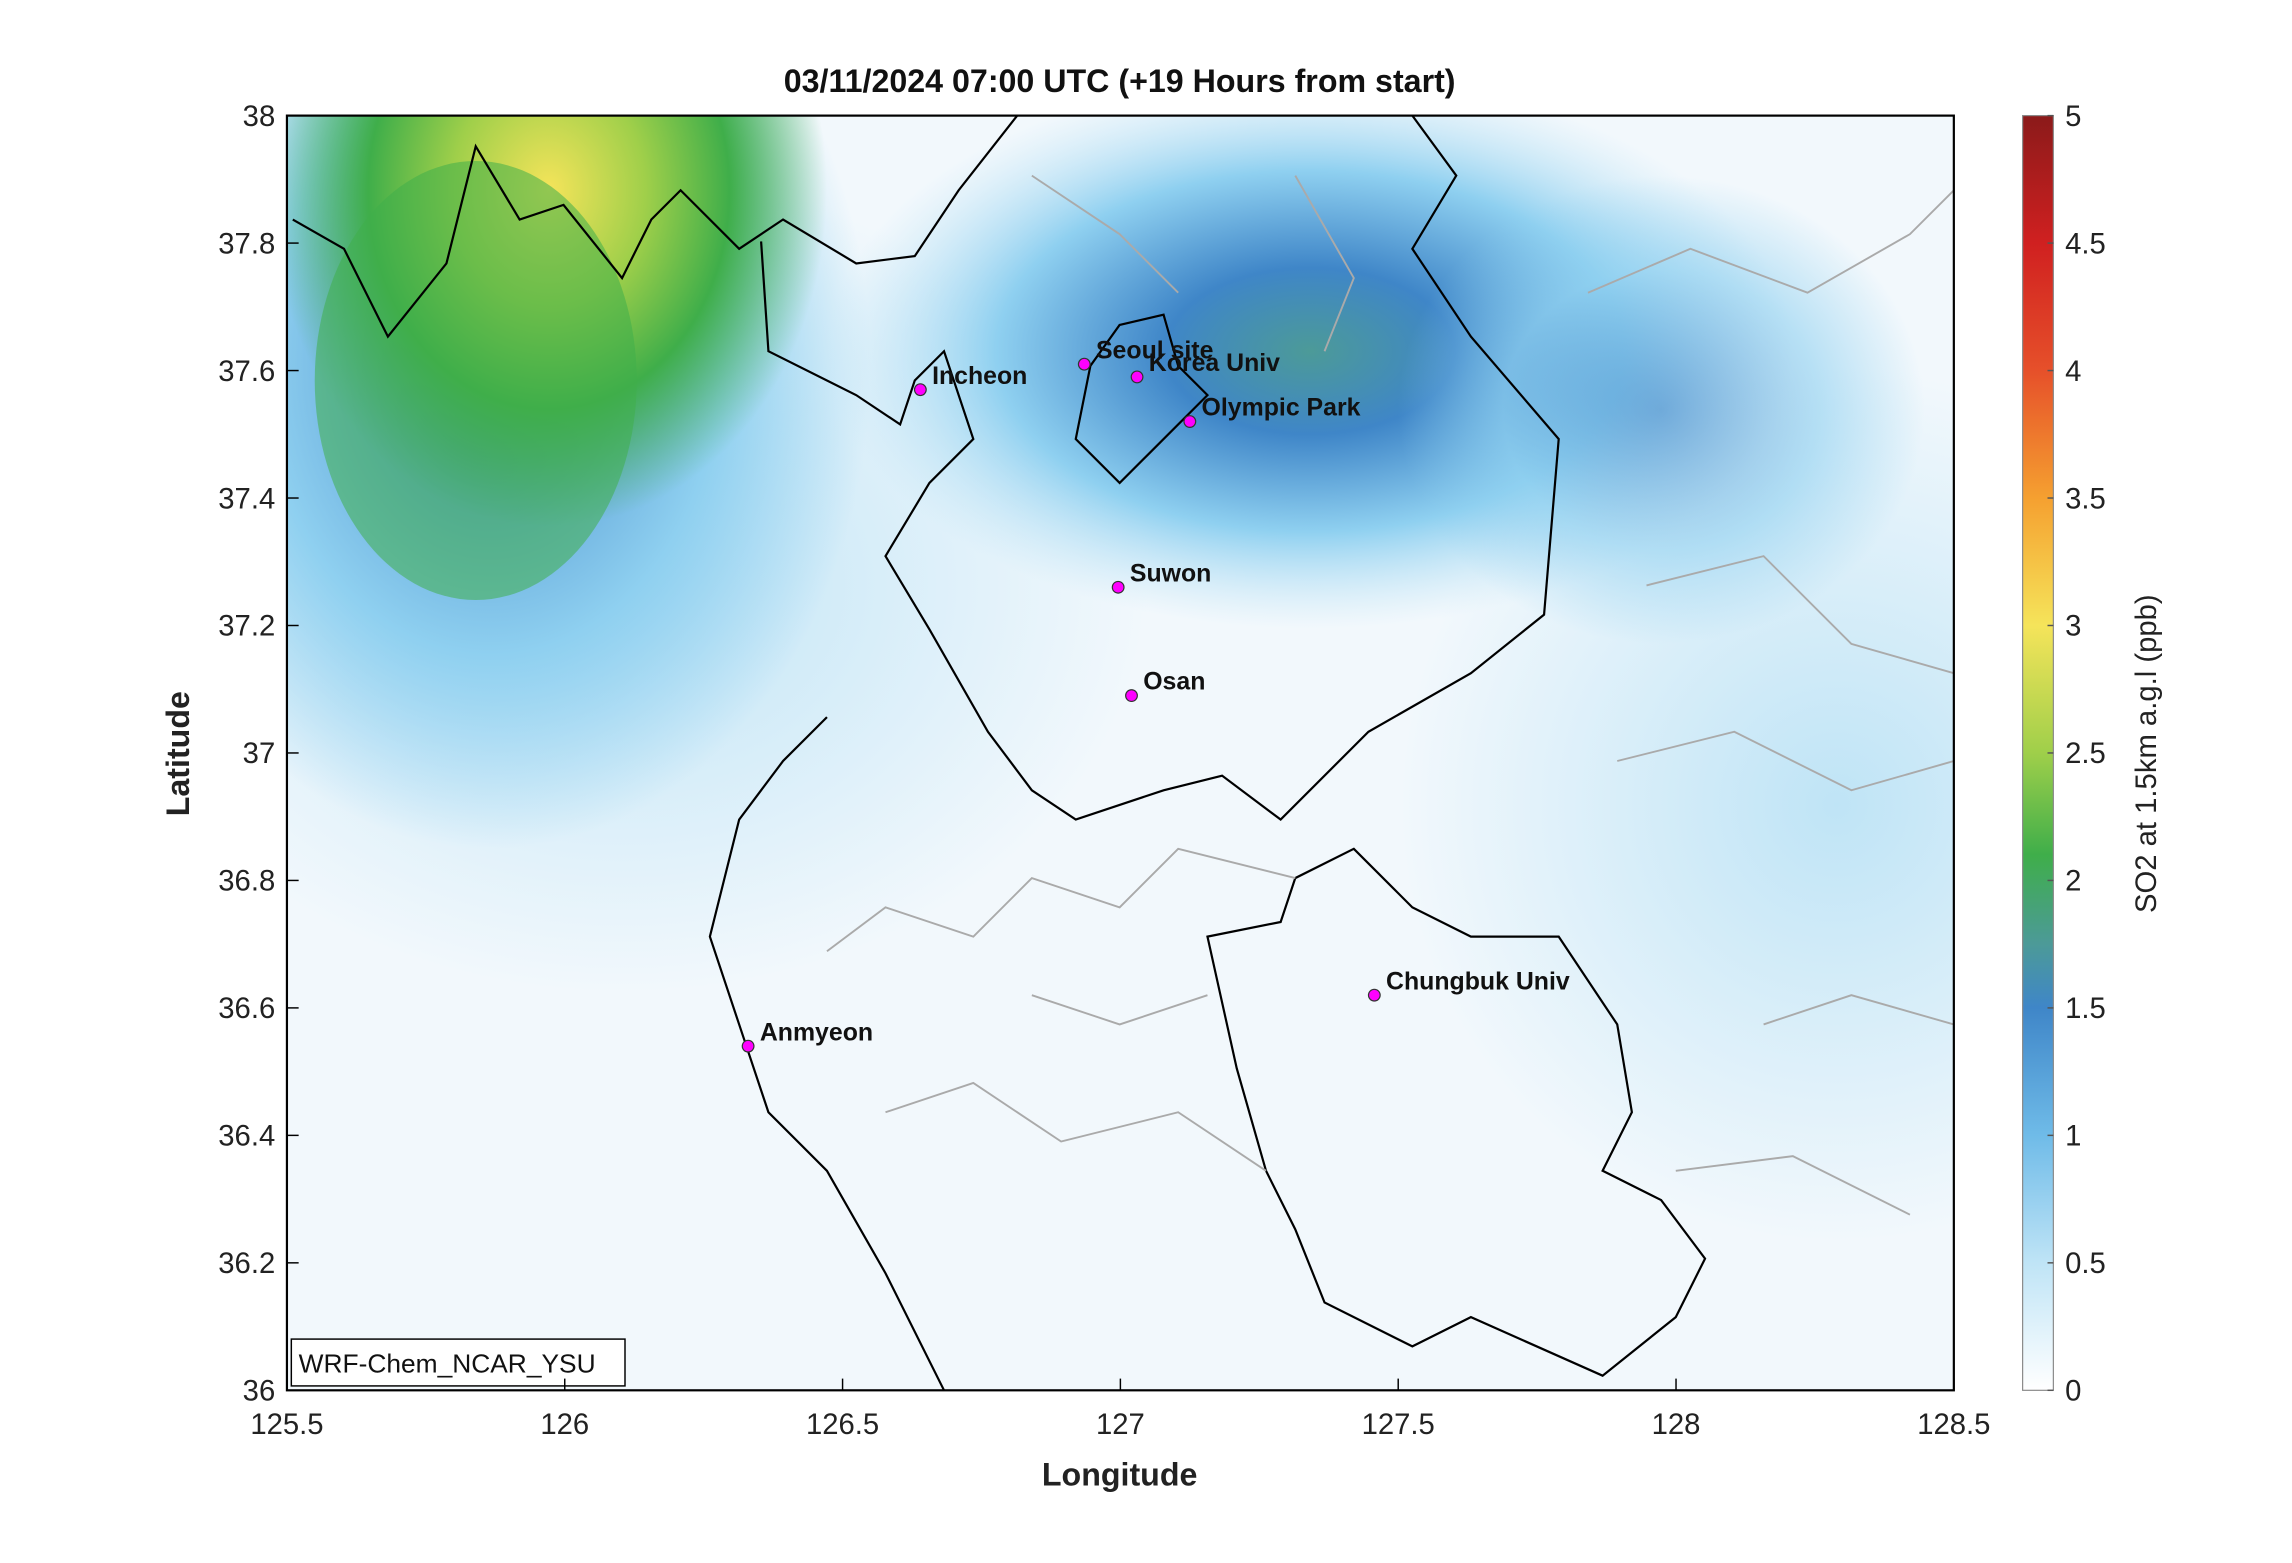 This screenshot has width=2292, height=1563. I want to click on colorbar-tick-label: 5, so click(2073, 117).